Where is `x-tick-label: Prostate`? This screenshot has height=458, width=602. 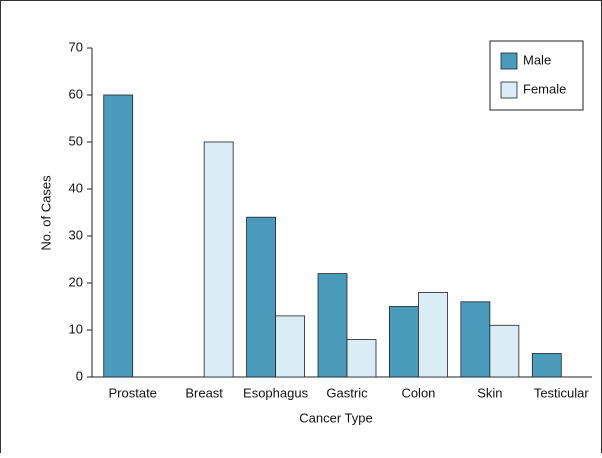 x-tick-label: Prostate is located at coordinates (133, 392).